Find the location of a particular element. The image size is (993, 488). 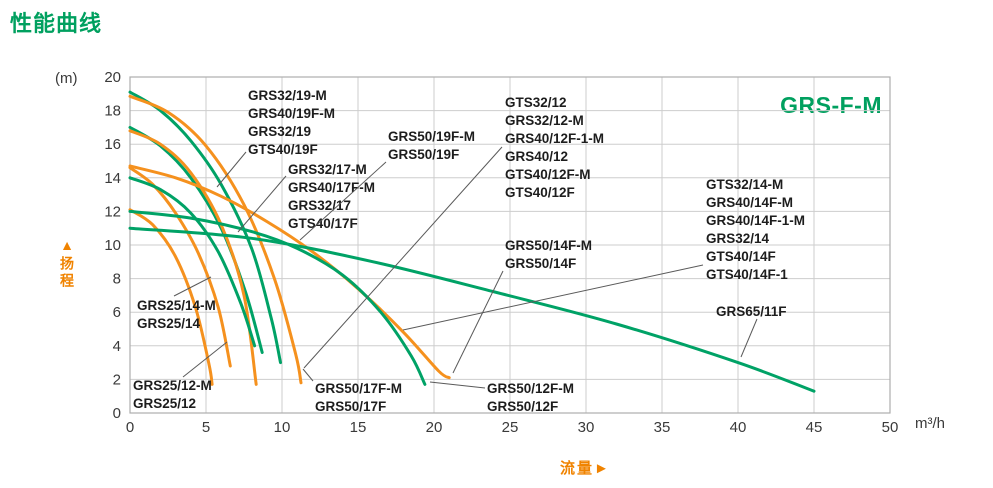

curve-green-50-12F is located at coordinates (277, 297).